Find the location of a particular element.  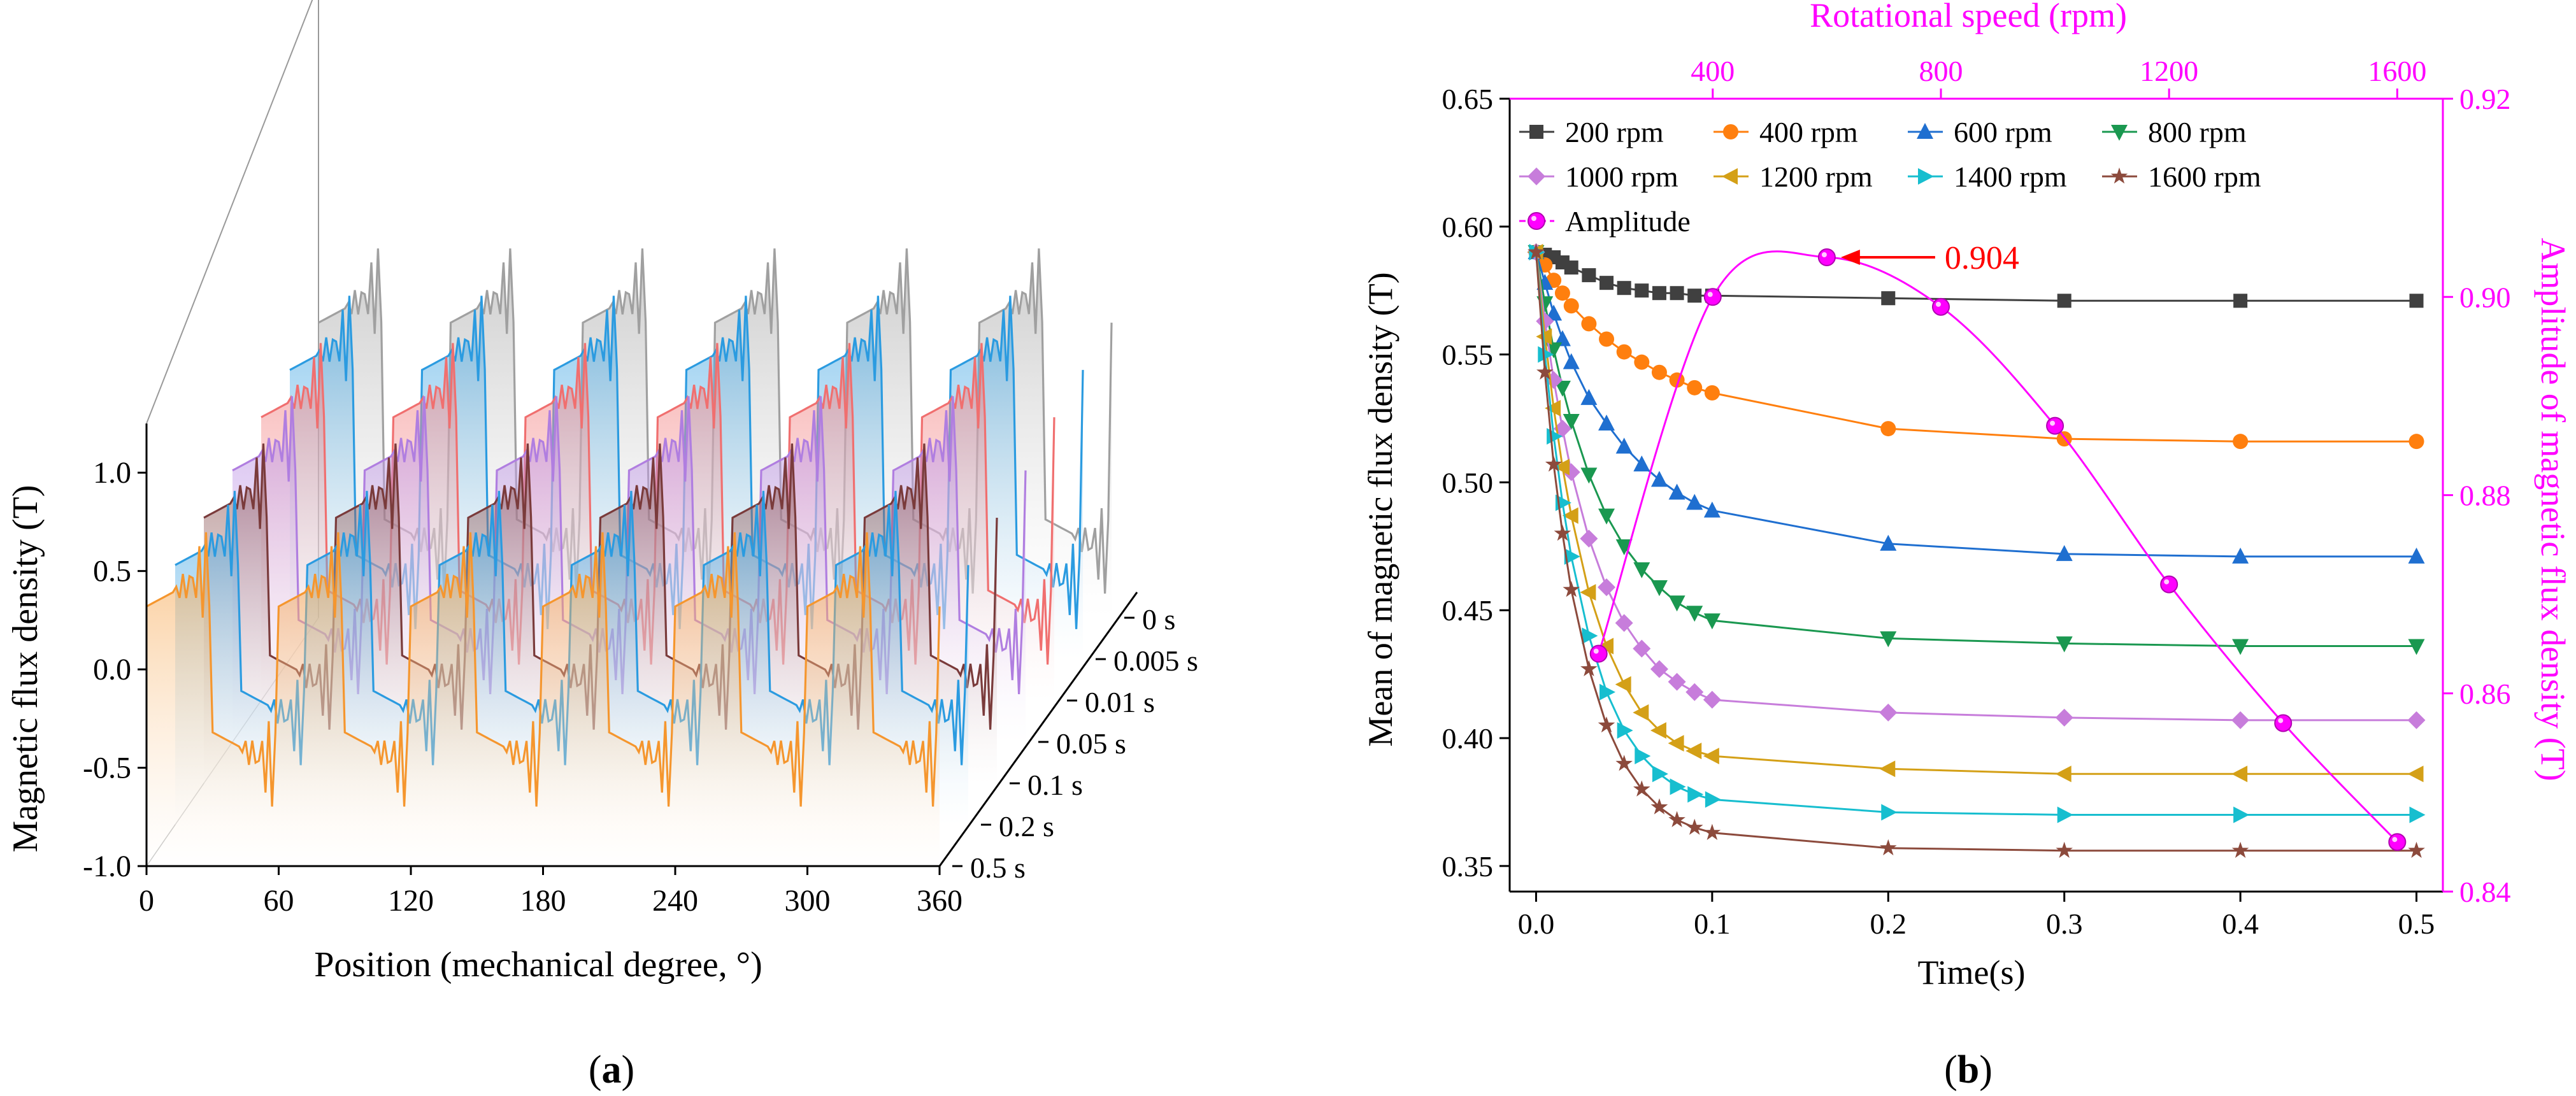

panel-a-caption-open: ( is located at coordinates (596, 1070).